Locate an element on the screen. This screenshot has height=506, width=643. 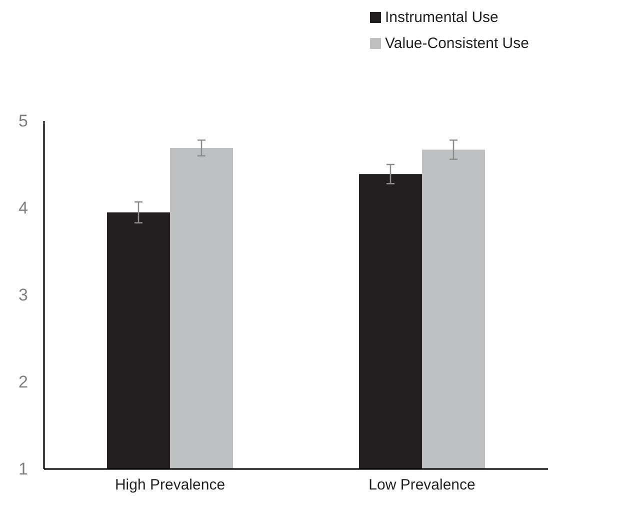
x-tick-label: Low Prevalence is located at coordinates (422, 485).